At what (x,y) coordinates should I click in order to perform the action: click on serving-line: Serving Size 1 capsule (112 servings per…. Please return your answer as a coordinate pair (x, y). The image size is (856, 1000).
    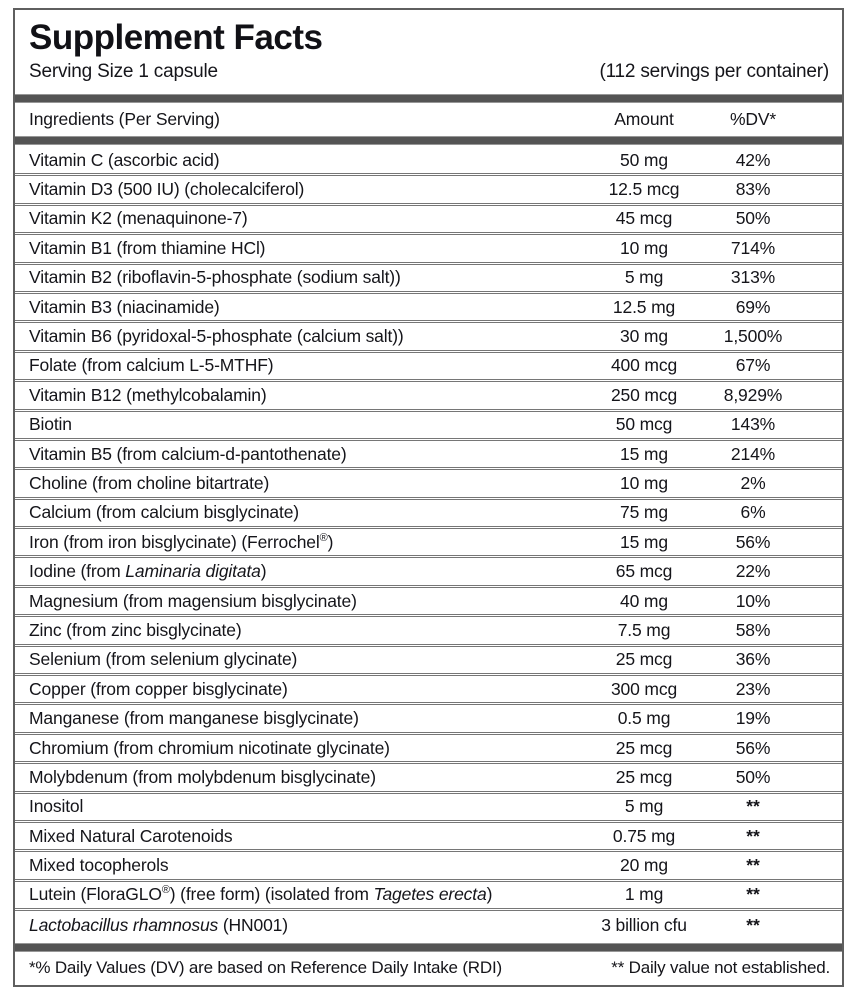
    Looking at the image, I should click on (429, 72).